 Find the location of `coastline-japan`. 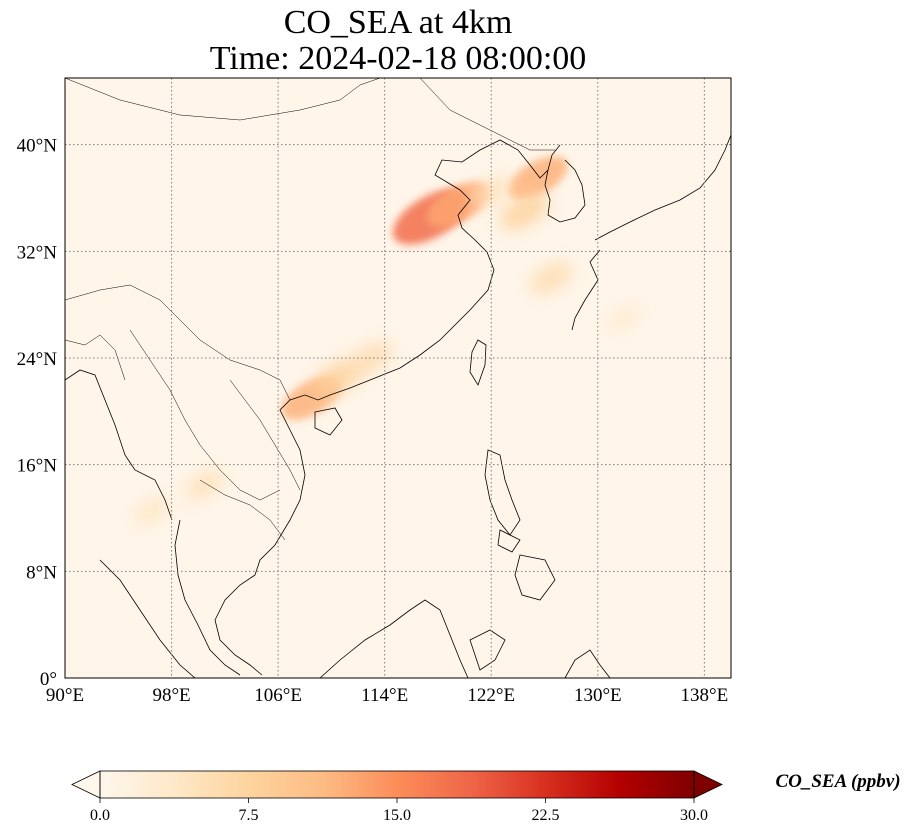

coastline-japan is located at coordinates (651, 232).